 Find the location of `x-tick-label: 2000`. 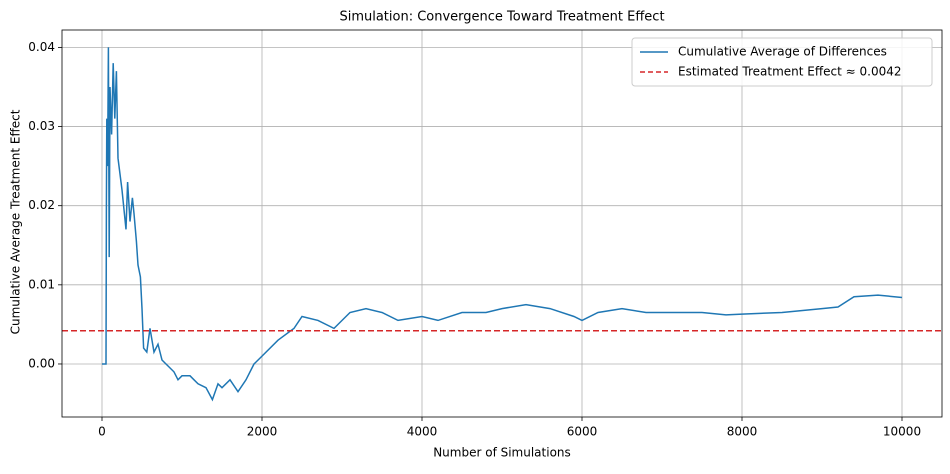

x-tick-label: 2000 is located at coordinates (262, 432).